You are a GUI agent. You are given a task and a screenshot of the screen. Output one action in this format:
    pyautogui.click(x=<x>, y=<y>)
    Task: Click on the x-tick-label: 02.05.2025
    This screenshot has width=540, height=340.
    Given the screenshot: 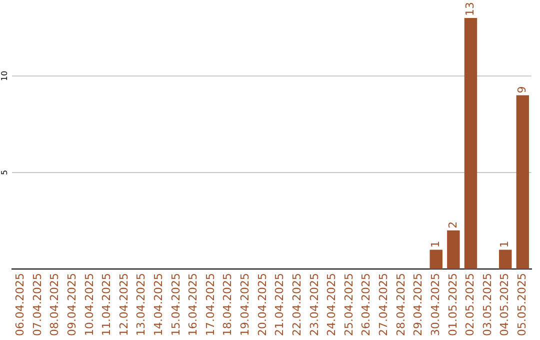 What is the action you would take?
    pyautogui.click(x=470, y=304)
    